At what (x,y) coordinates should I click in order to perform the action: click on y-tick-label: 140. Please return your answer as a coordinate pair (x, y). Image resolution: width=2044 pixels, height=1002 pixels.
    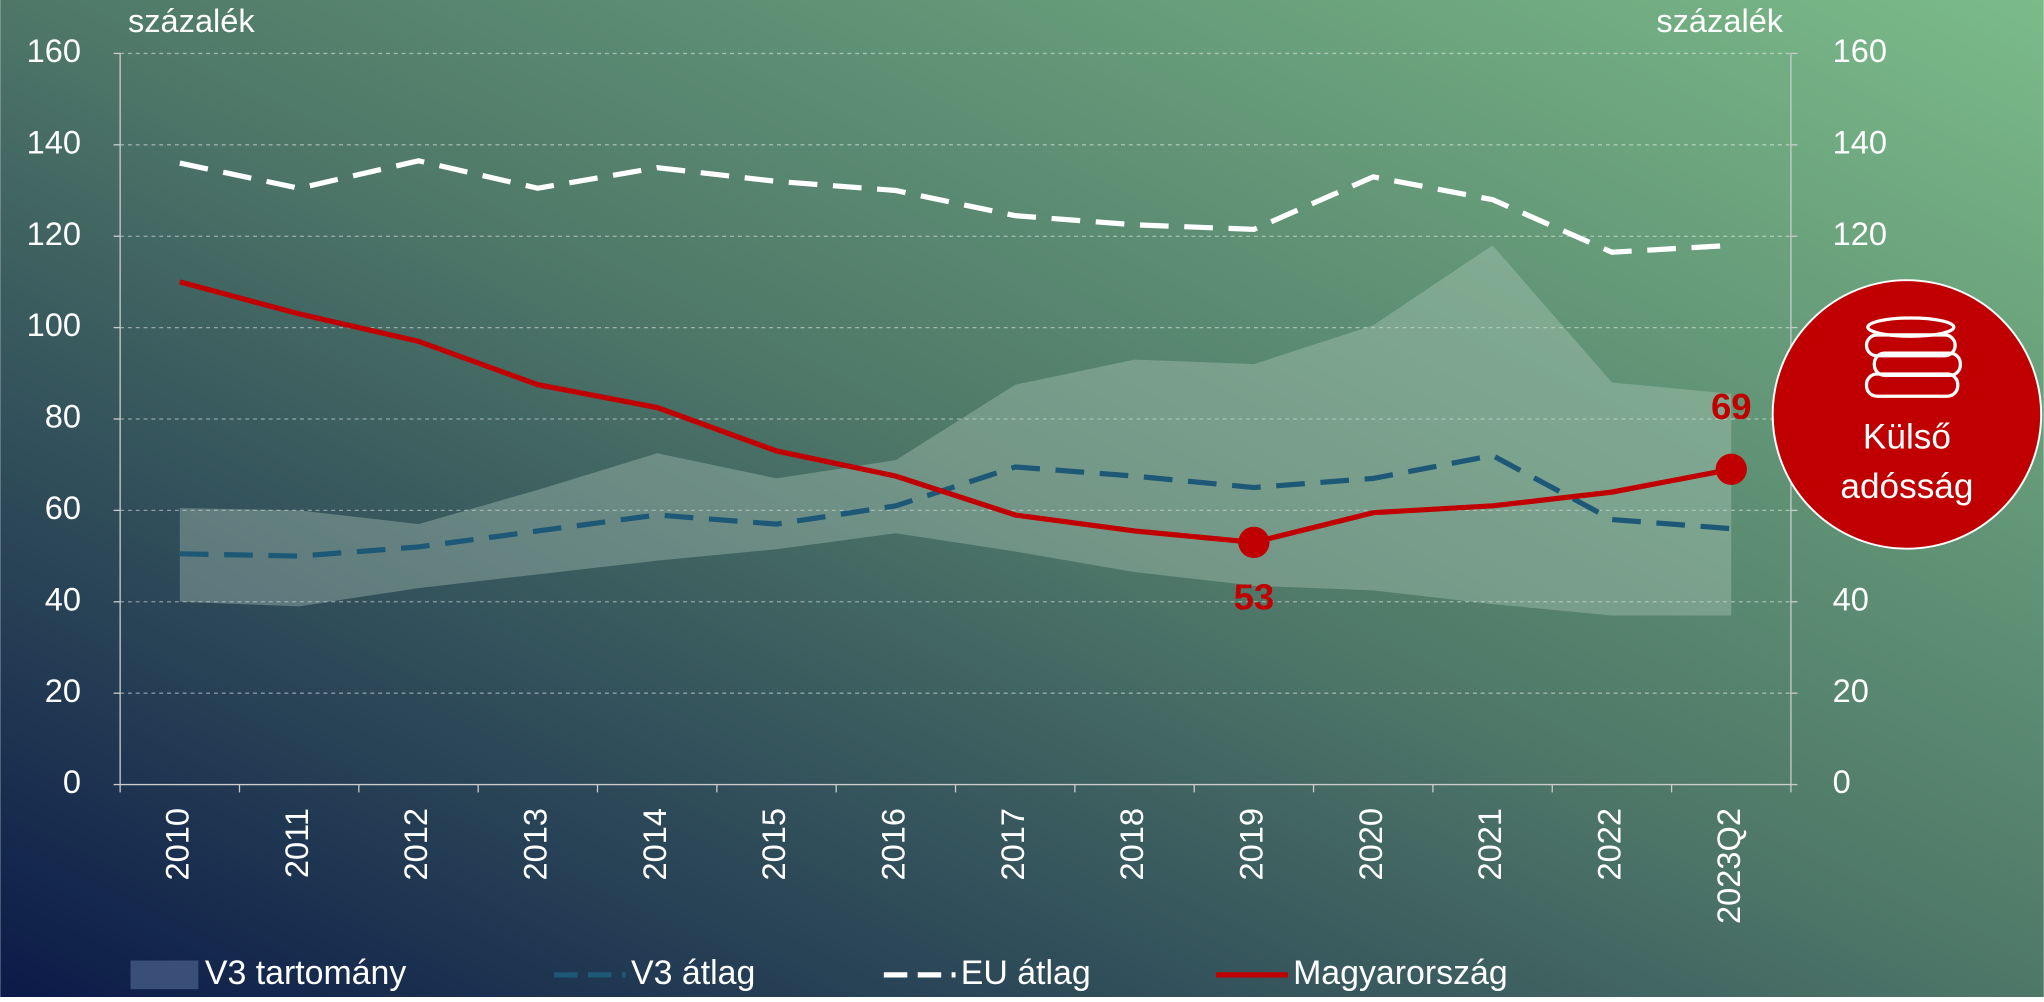
    Looking at the image, I should click on (54, 142).